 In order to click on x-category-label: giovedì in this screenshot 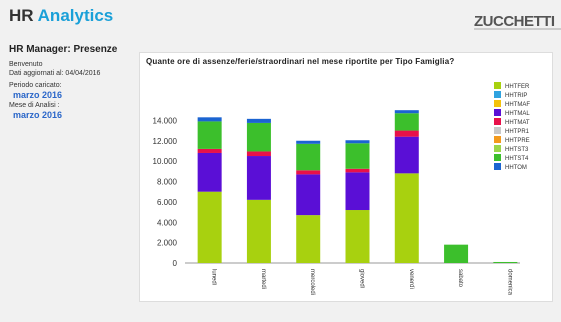, I will do `click(362, 279)`.